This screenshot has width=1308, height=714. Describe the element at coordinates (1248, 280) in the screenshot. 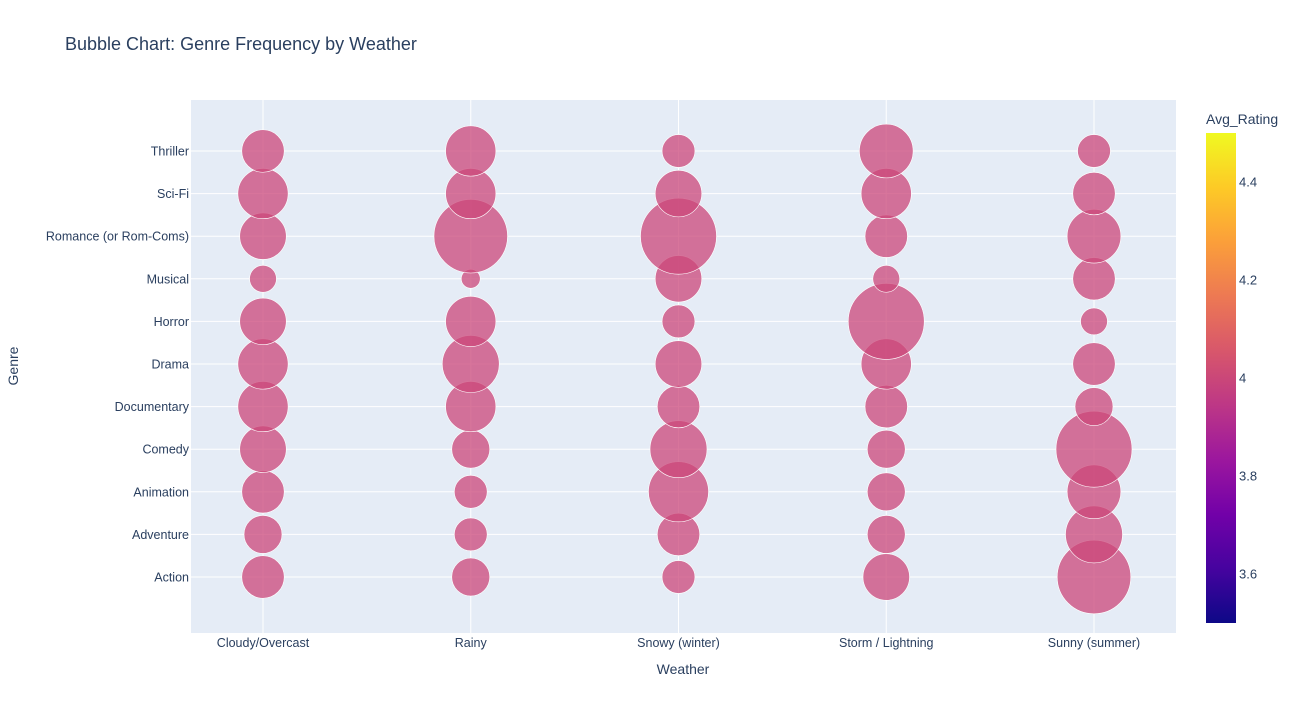

I see `colorbar-tick-label: 4.2` at that location.